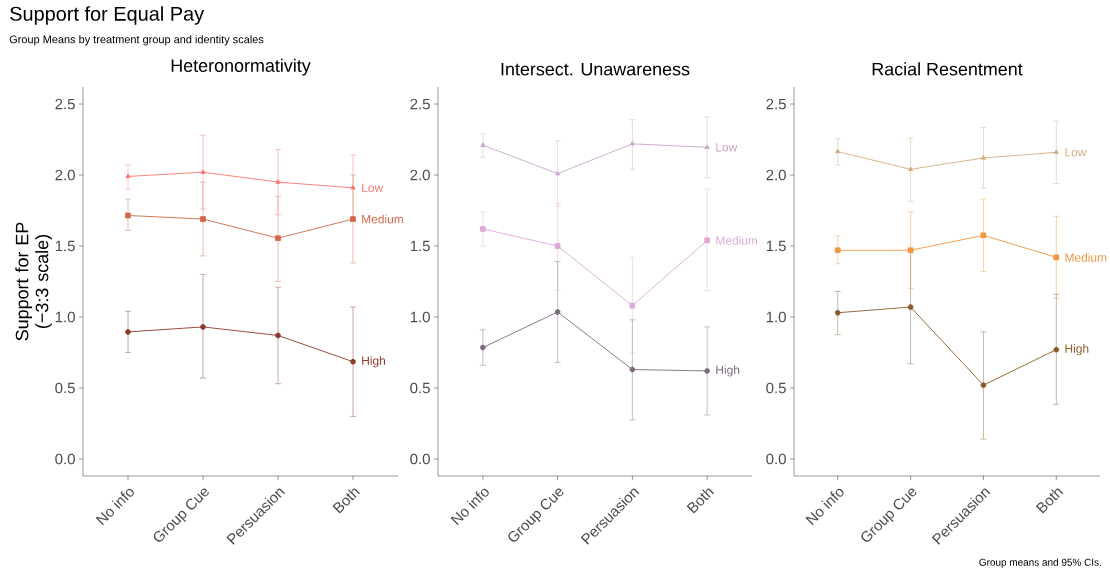 The image size is (1110, 572). What do you see at coordinates (947, 69) in the screenshot?
I see `chart-title: Racial Resentment` at bounding box center [947, 69].